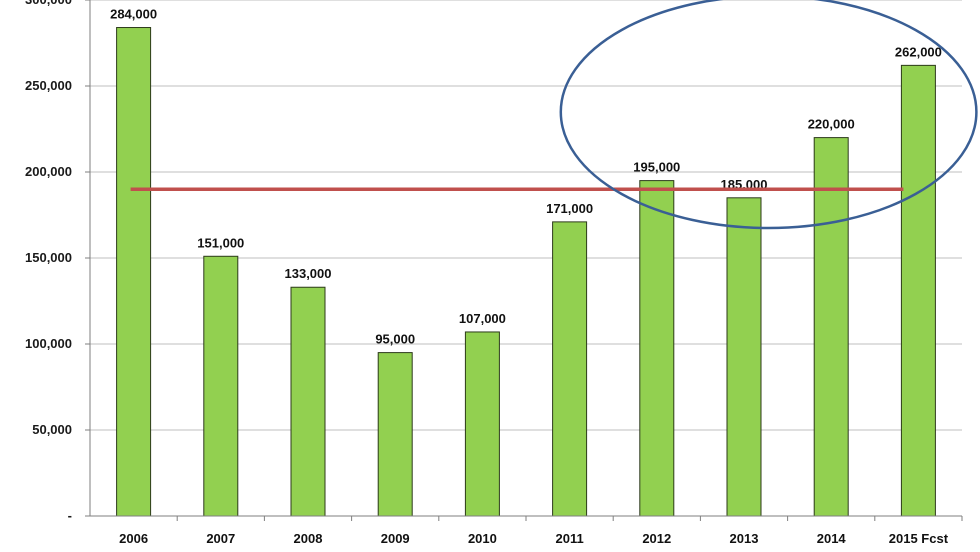 Image resolution: width=980 pixels, height=552 pixels. Describe the element at coordinates (308, 538) in the screenshot. I see `x-tick-label: 2008` at that location.